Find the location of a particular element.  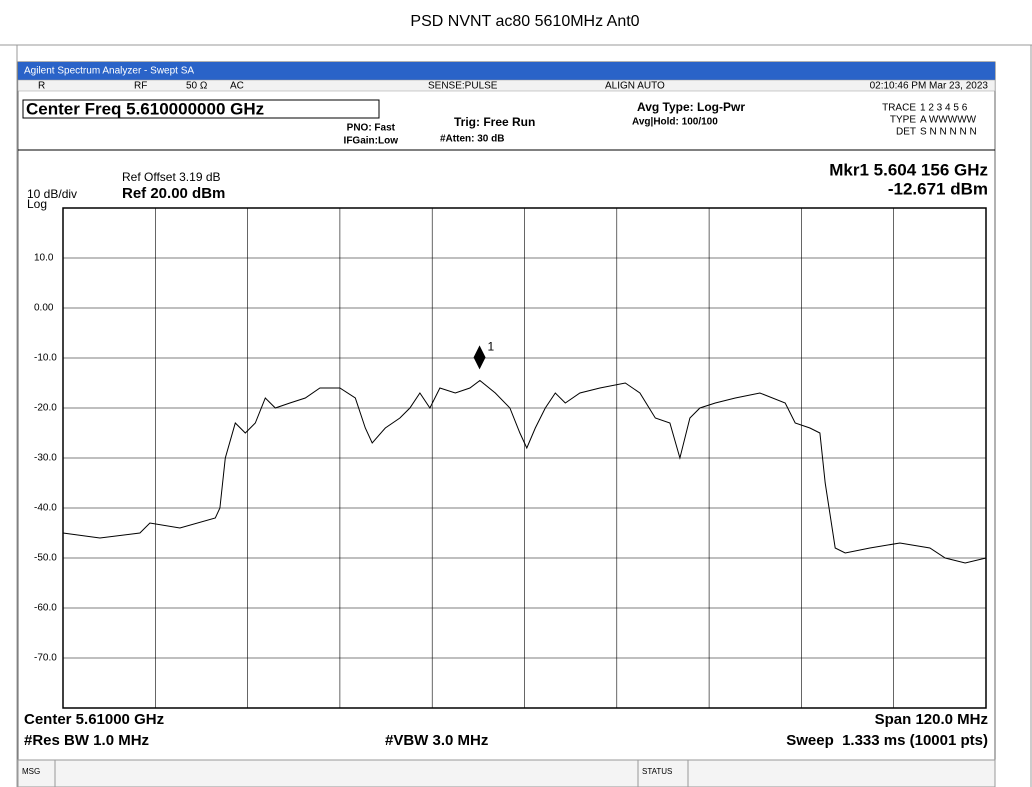

marker-readout-freq: Mkr1 5.604 156 GHz is located at coordinates (908, 169).